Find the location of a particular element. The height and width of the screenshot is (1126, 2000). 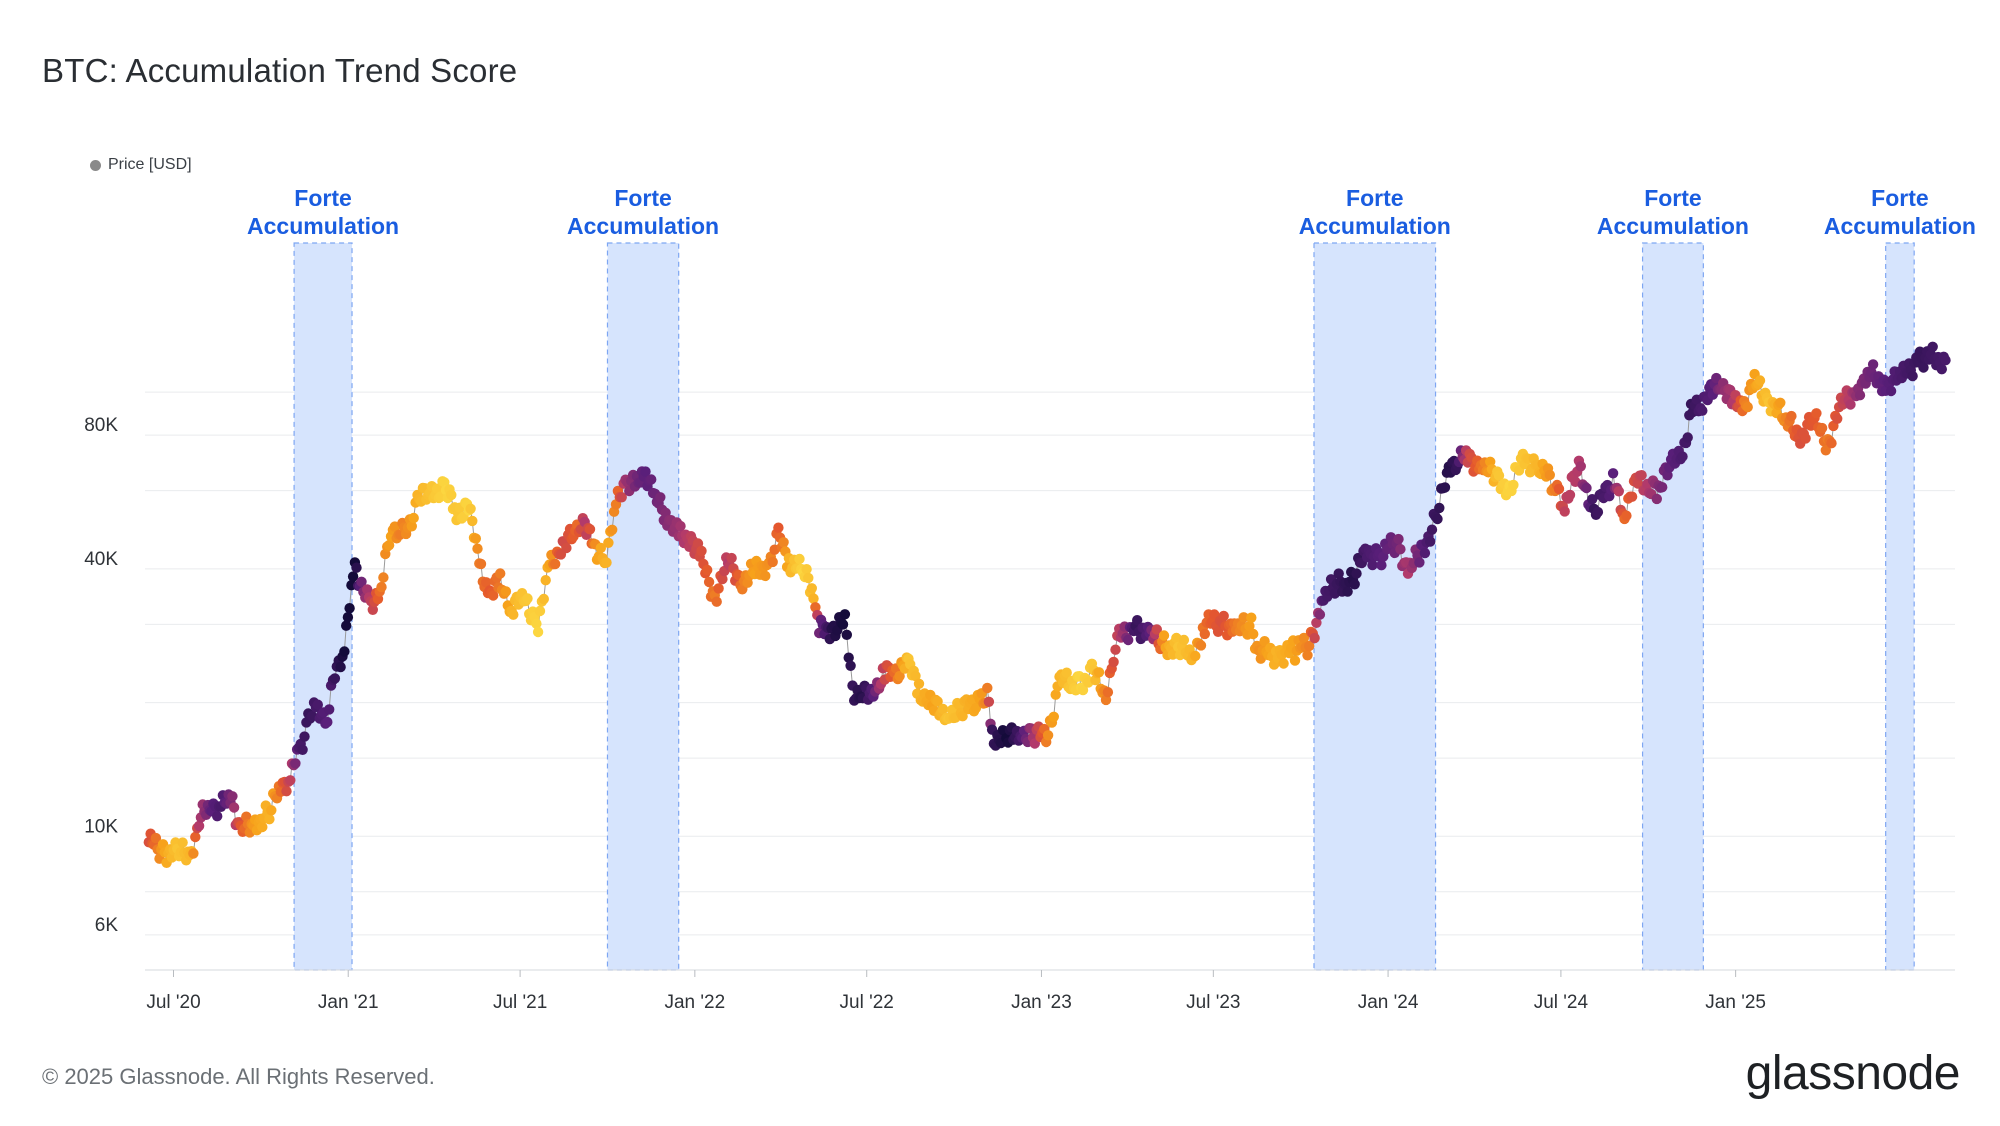

chart-title: BTC: Accumulation Trend Score is located at coordinates (280, 70).